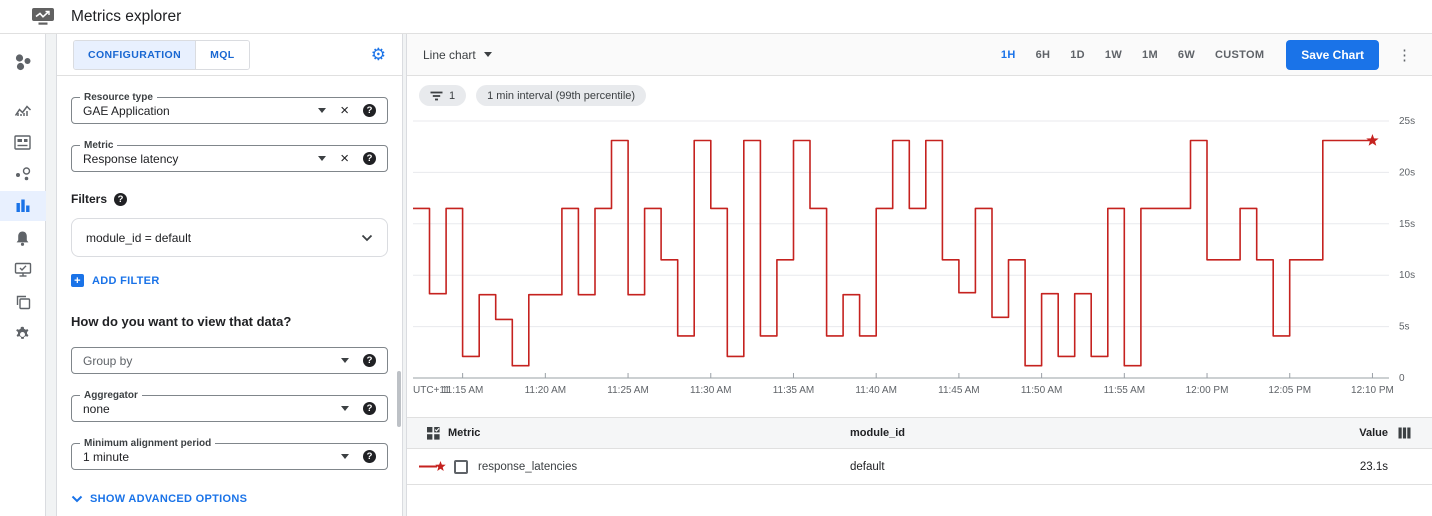 This screenshot has height=516, width=1432. What do you see at coordinates (23, 142) in the screenshot?
I see `sidebar-item-dashboards` at bounding box center [23, 142].